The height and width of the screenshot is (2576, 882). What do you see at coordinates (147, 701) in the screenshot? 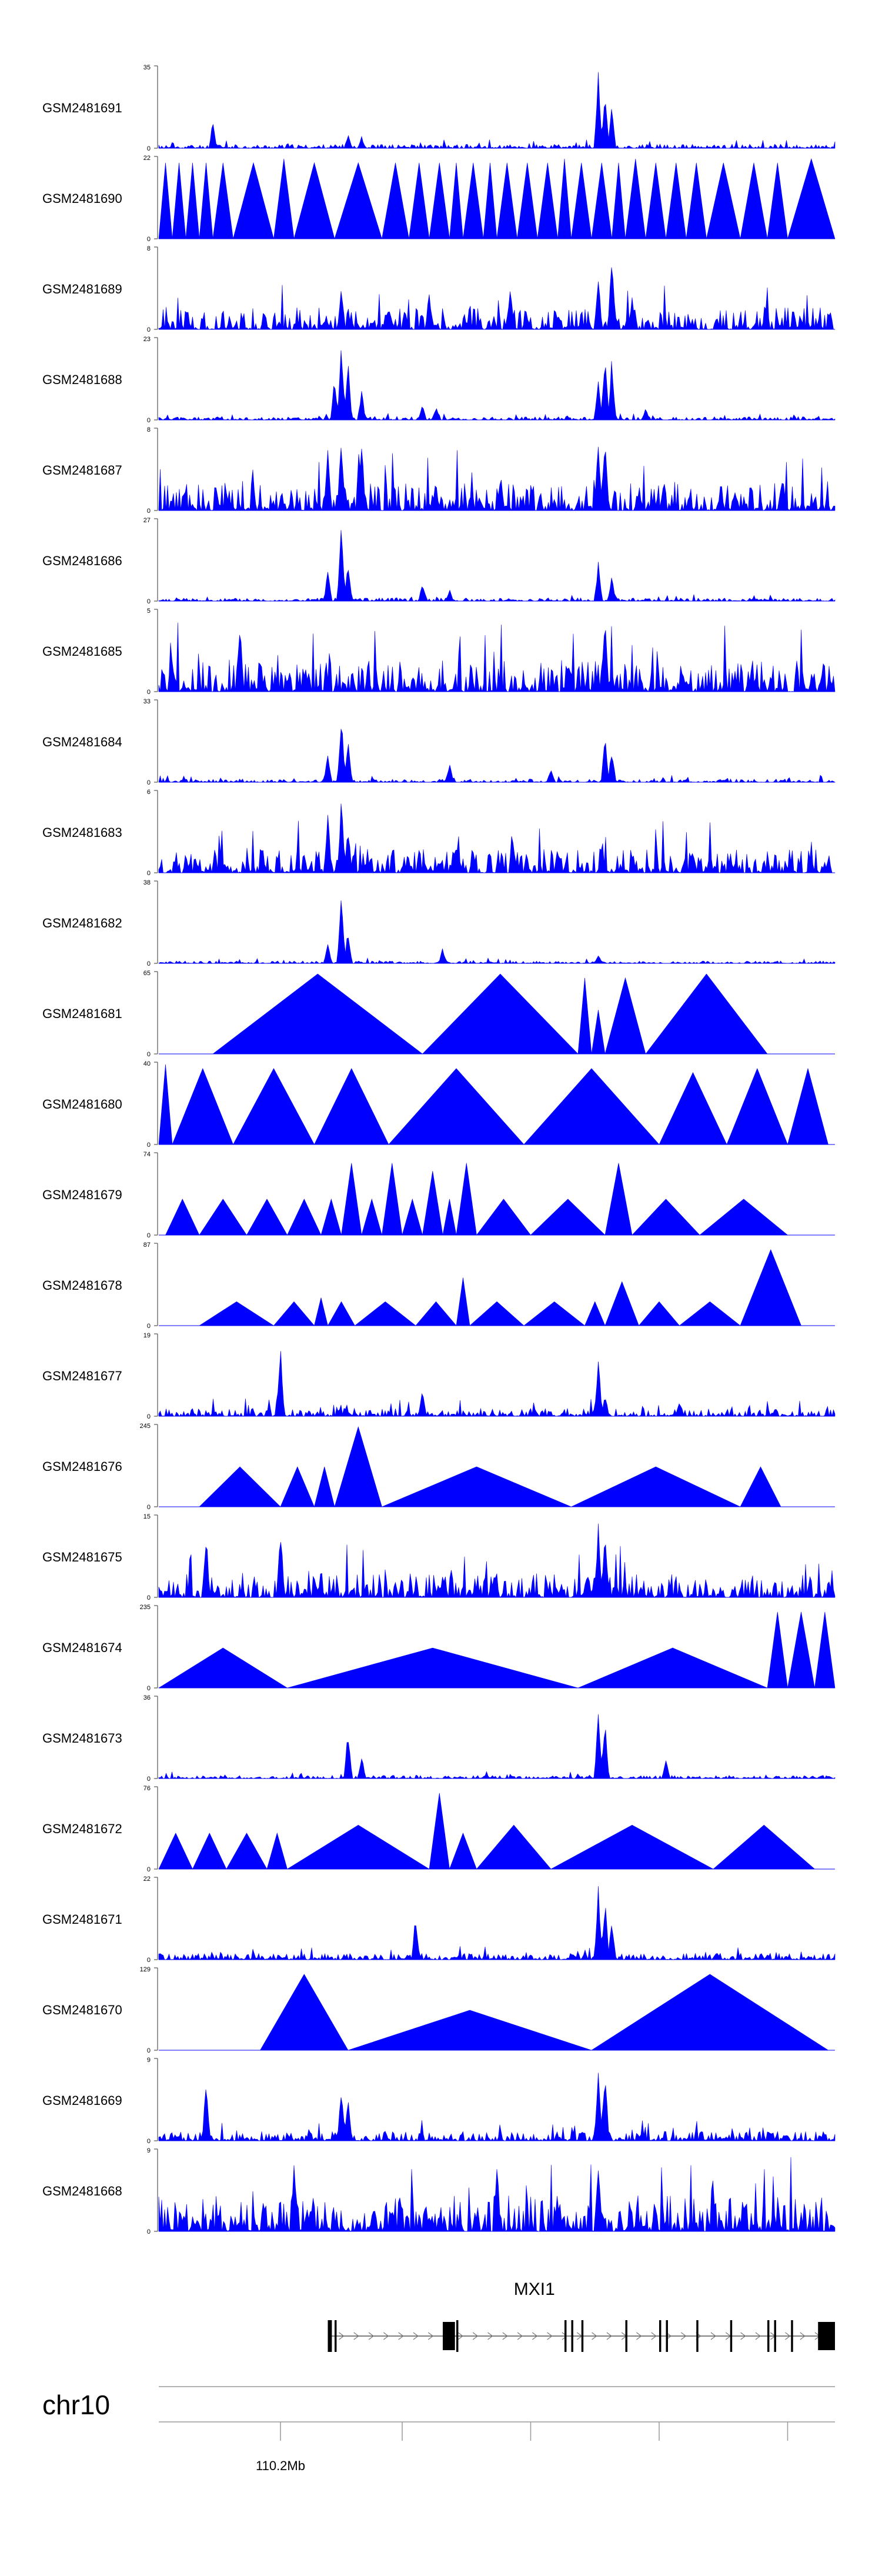
I see `track-ymax-label: 33` at bounding box center [147, 701].